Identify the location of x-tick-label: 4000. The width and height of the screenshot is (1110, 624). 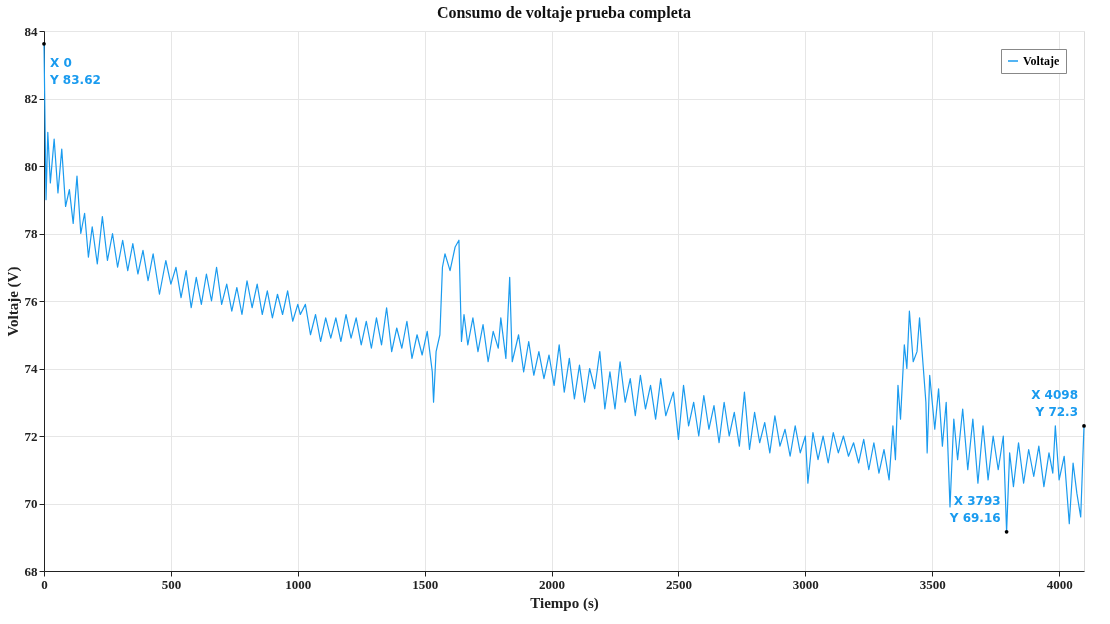
(1059, 584).